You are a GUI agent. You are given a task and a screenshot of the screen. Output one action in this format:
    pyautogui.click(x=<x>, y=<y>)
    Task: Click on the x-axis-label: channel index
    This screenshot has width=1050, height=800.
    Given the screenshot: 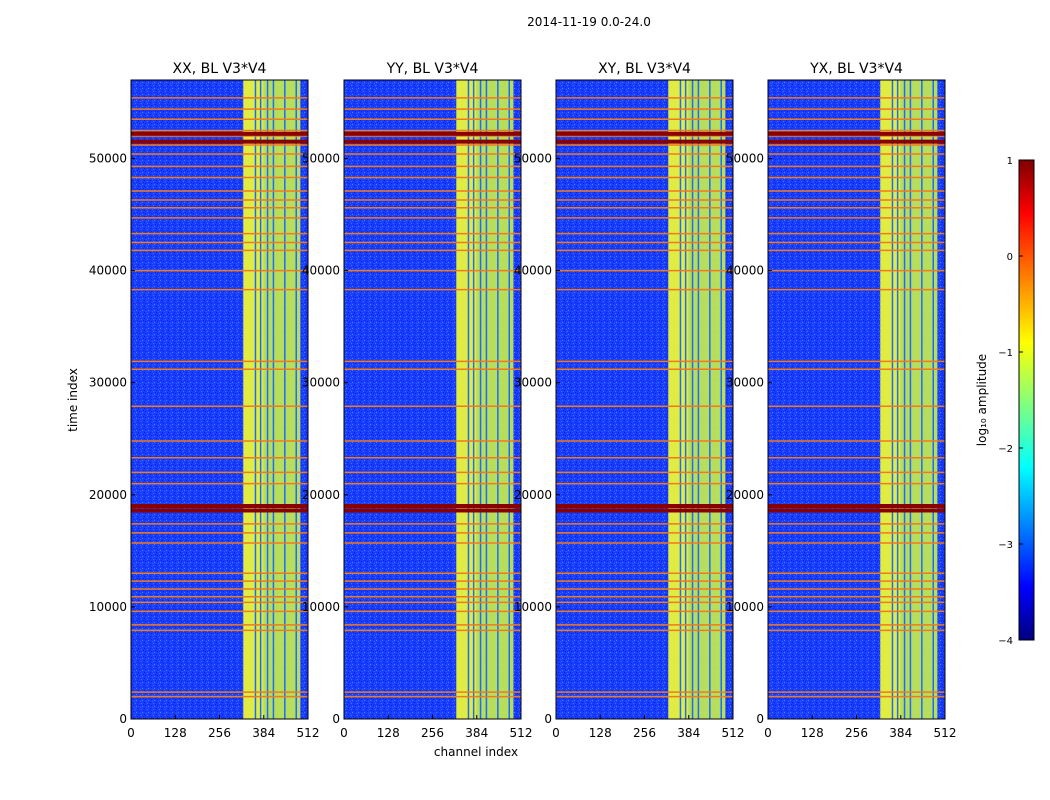 What is the action you would take?
    pyautogui.click(x=476, y=752)
    